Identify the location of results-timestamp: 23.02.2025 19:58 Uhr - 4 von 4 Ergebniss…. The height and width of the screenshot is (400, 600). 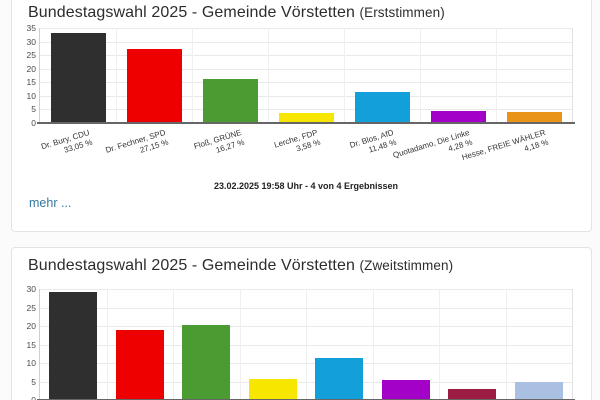
(306, 186).